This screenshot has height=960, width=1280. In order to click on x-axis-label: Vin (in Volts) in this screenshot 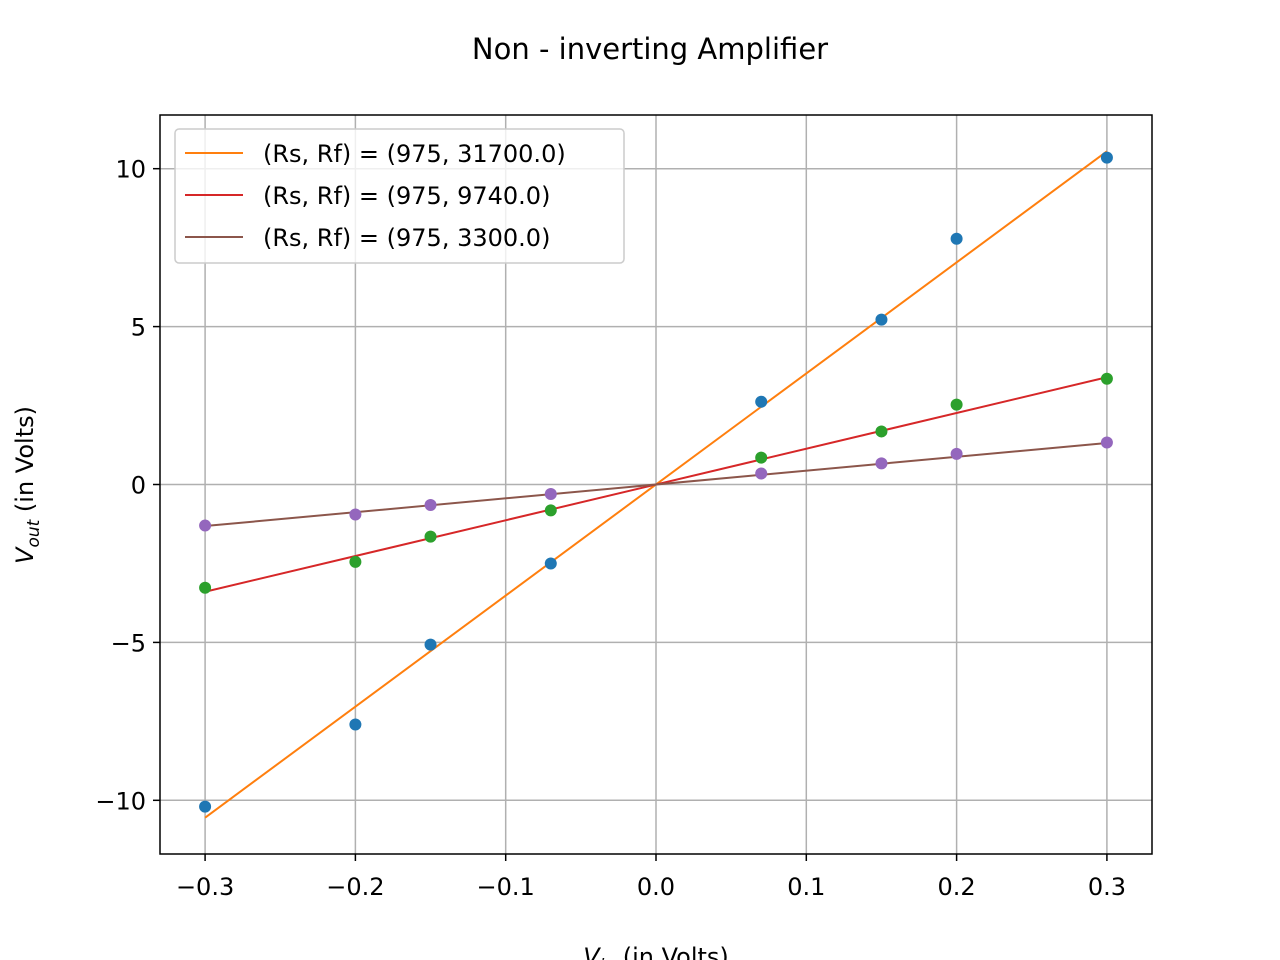, I will do `click(656, 951)`.